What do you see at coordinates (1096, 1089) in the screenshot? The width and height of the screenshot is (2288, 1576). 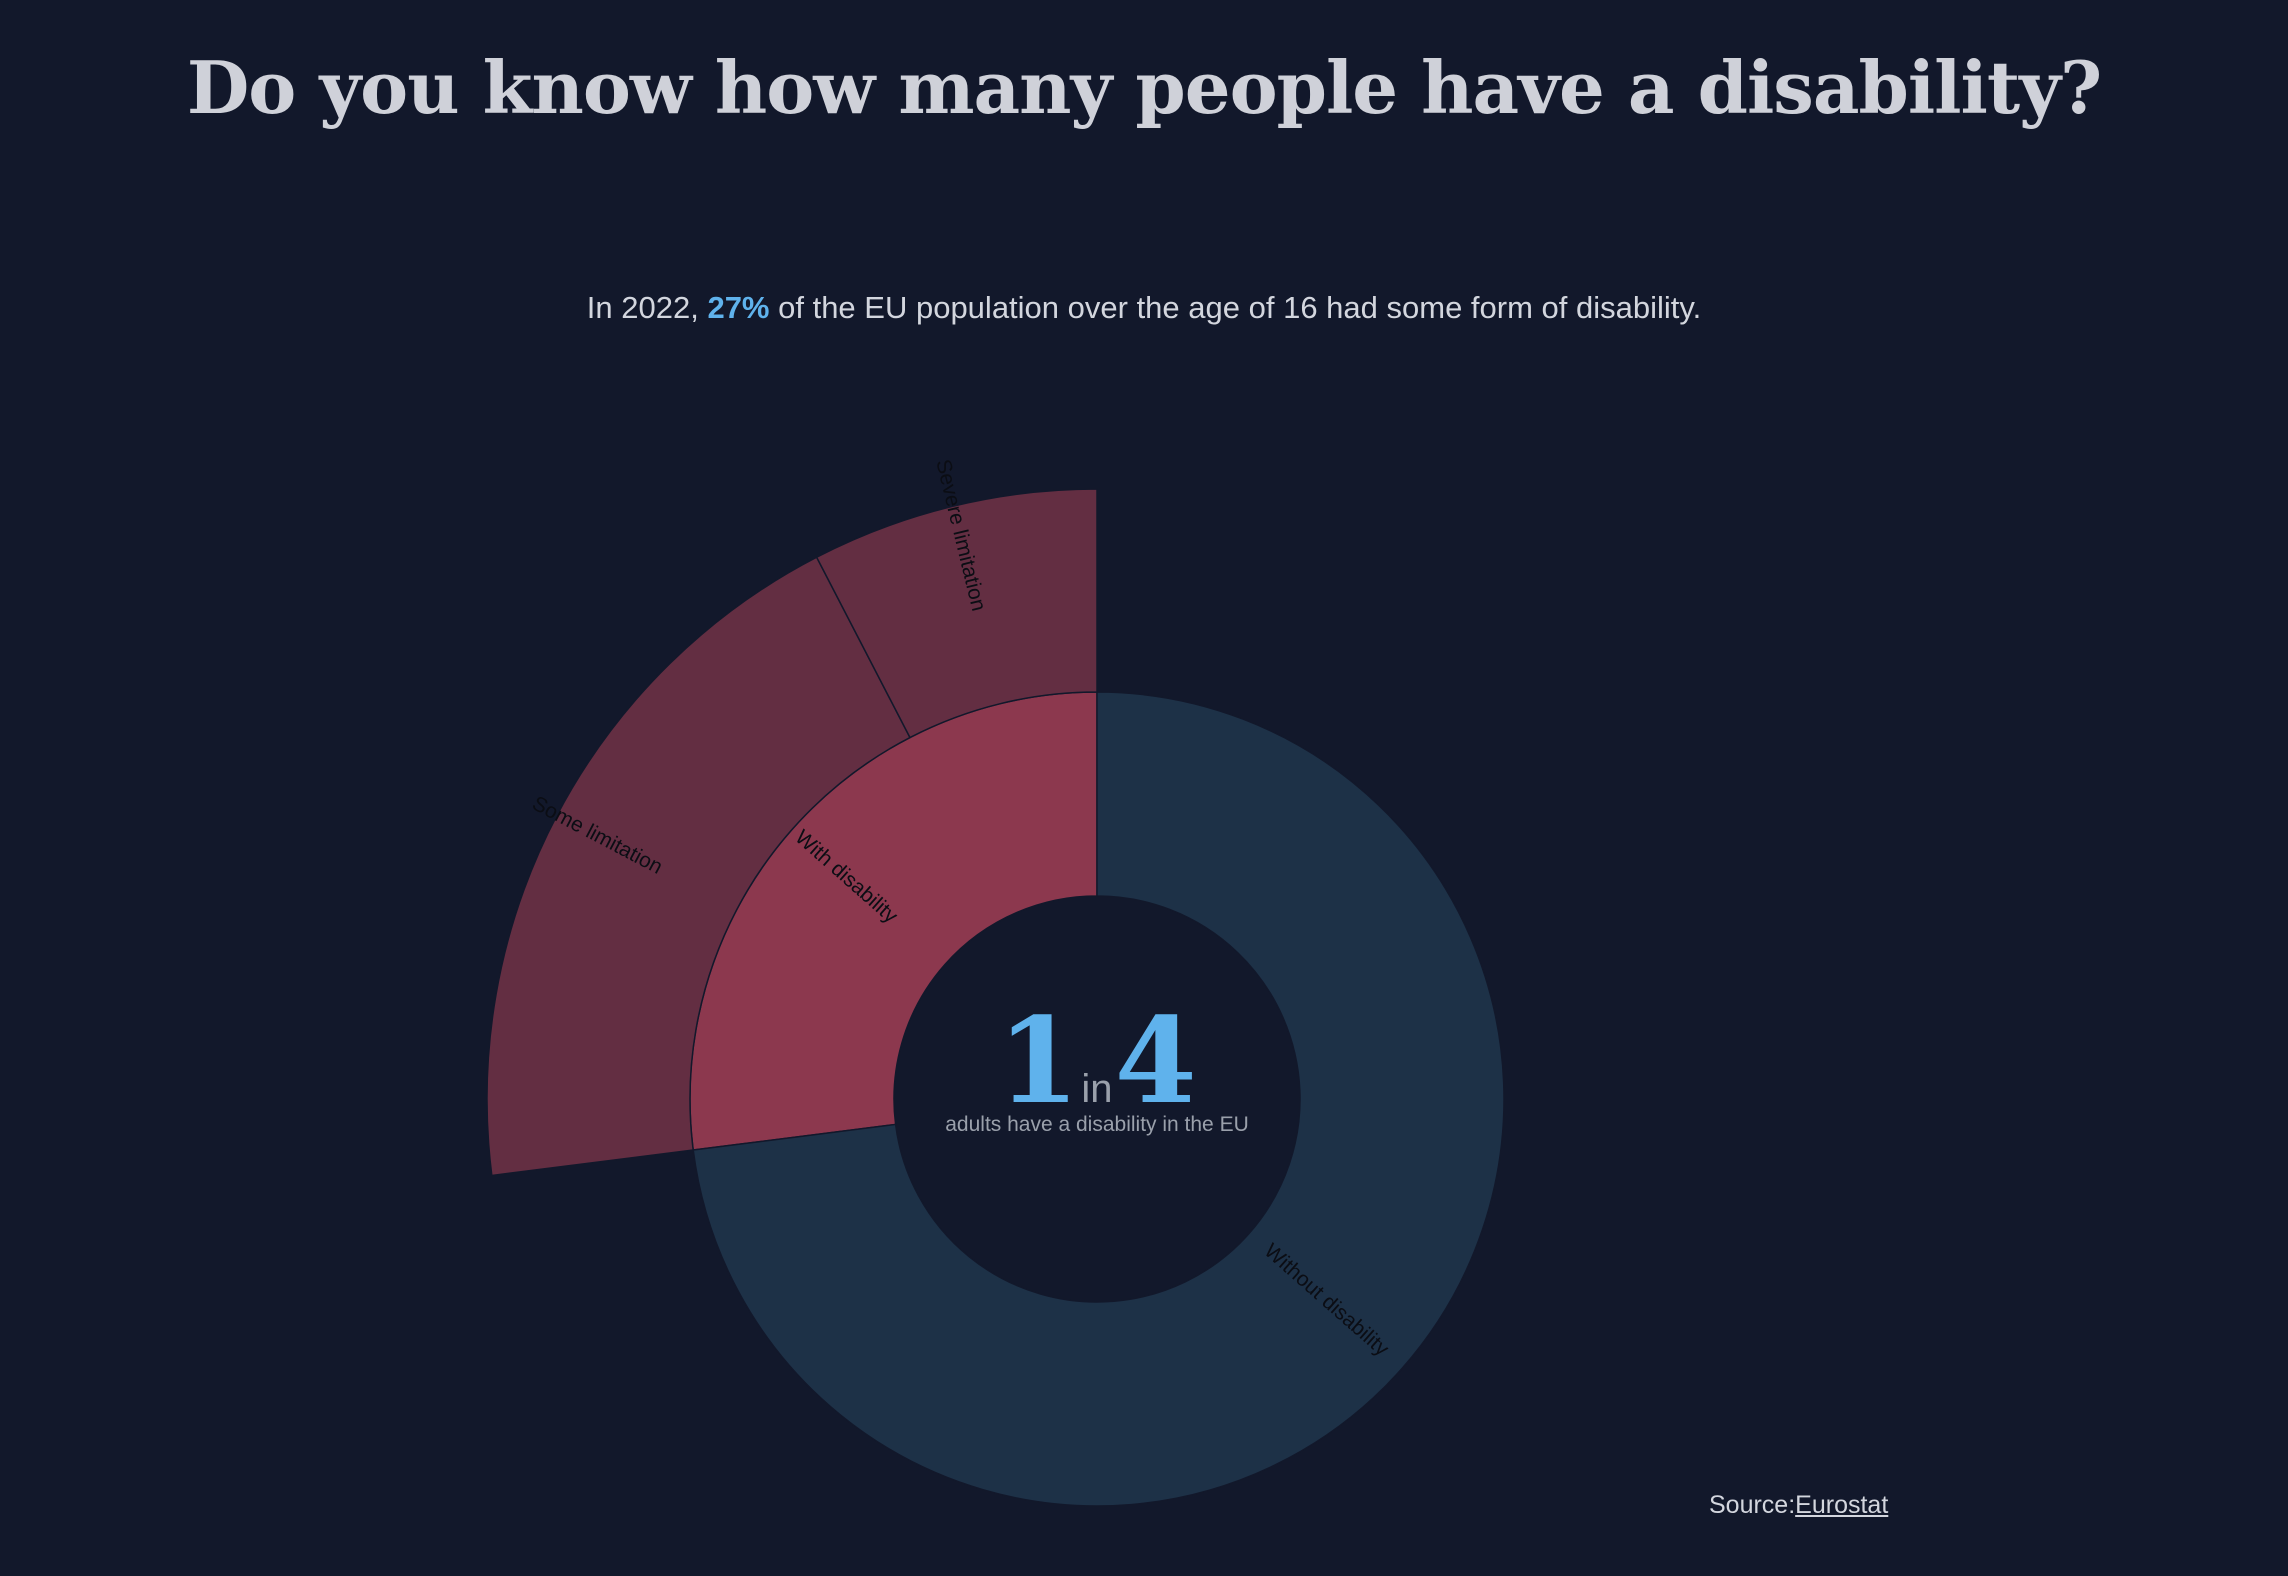 I see `center-small: in` at bounding box center [1096, 1089].